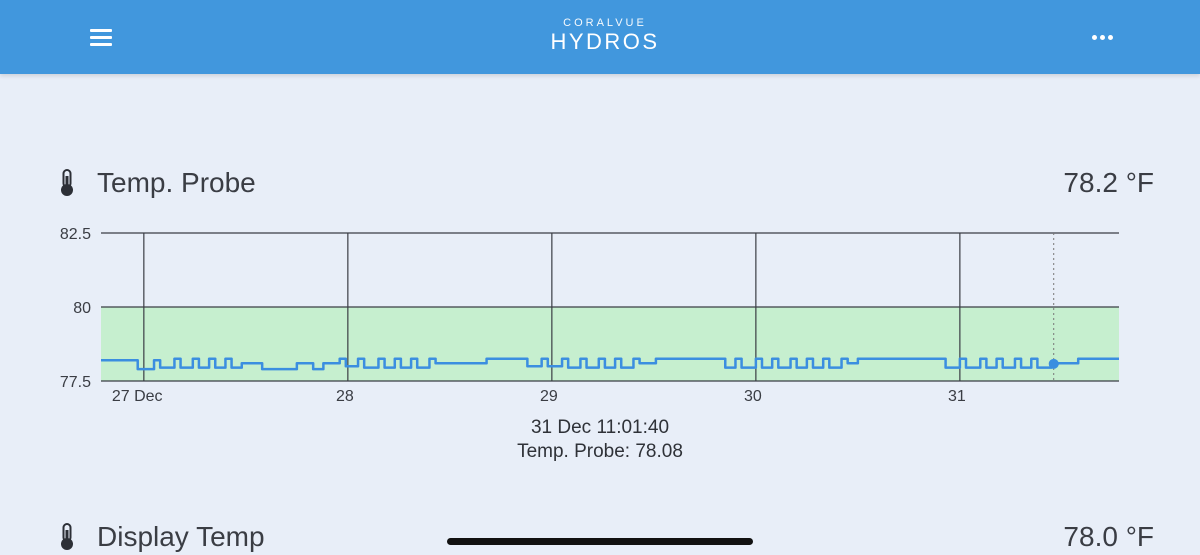 The height and width of the screenshot is (555, 1200). I want to click on y-tick-label: 77.5, so click(75, 382).